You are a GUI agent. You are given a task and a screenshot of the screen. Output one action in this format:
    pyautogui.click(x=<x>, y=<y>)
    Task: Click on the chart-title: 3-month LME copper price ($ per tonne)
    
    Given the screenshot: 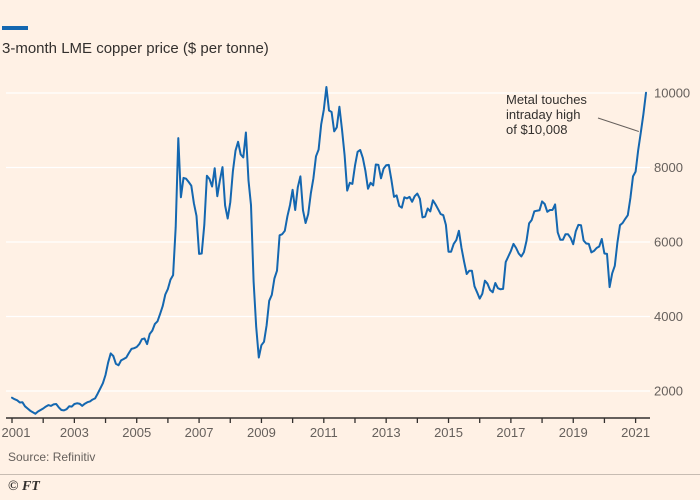 What is the action you would take?
    pyautogui.click(x=135, y=48)
    